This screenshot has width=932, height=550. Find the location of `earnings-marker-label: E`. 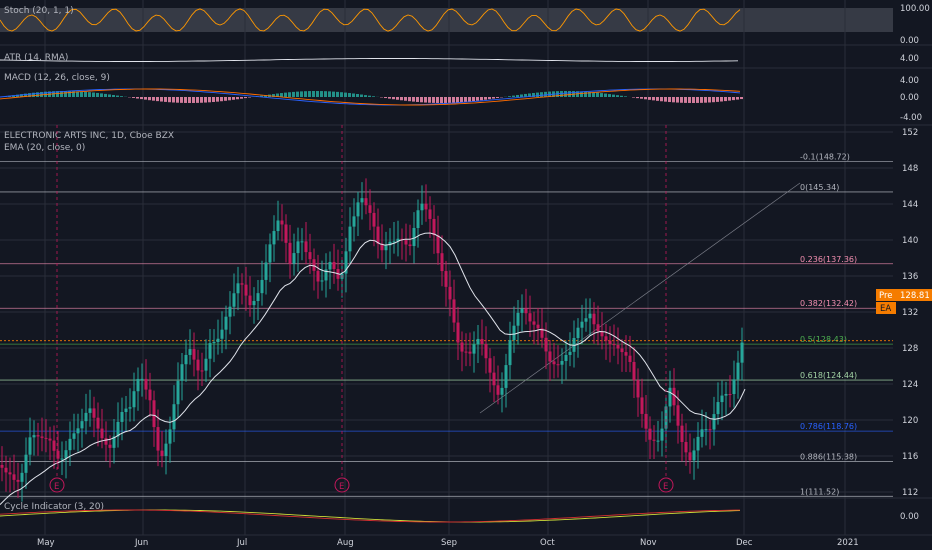

earnings-marker-label: E is located at coordinates (341, 487).